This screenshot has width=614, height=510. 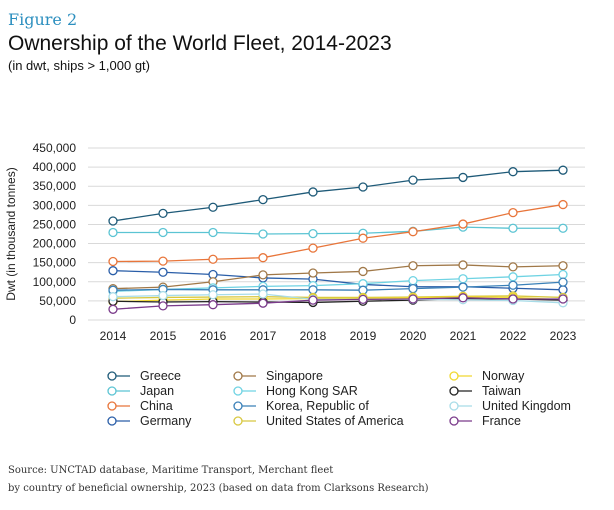 I want to click on y-tick-label: 400,000, so click(x=55, y=167).